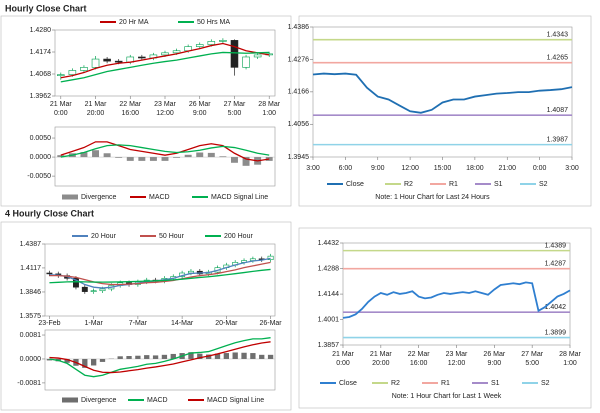 The height and width of the screenshot is (413, 600). I want to click on x-tick-label: 23-Feb, so click(49, 323).